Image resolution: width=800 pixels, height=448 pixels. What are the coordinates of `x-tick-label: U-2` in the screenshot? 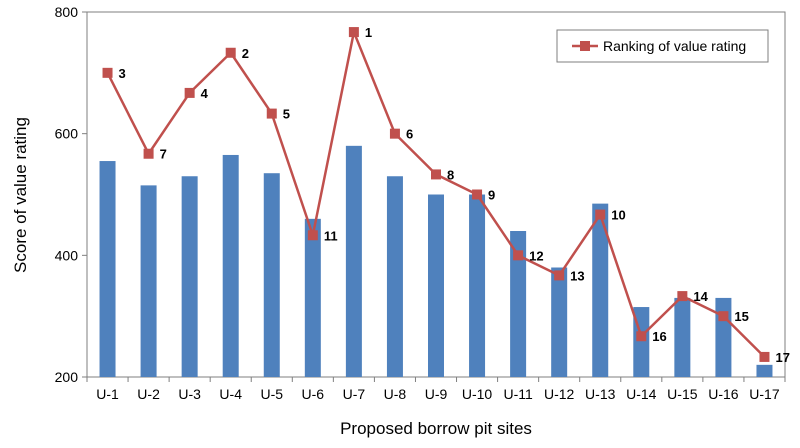 It's located at (148, 394).